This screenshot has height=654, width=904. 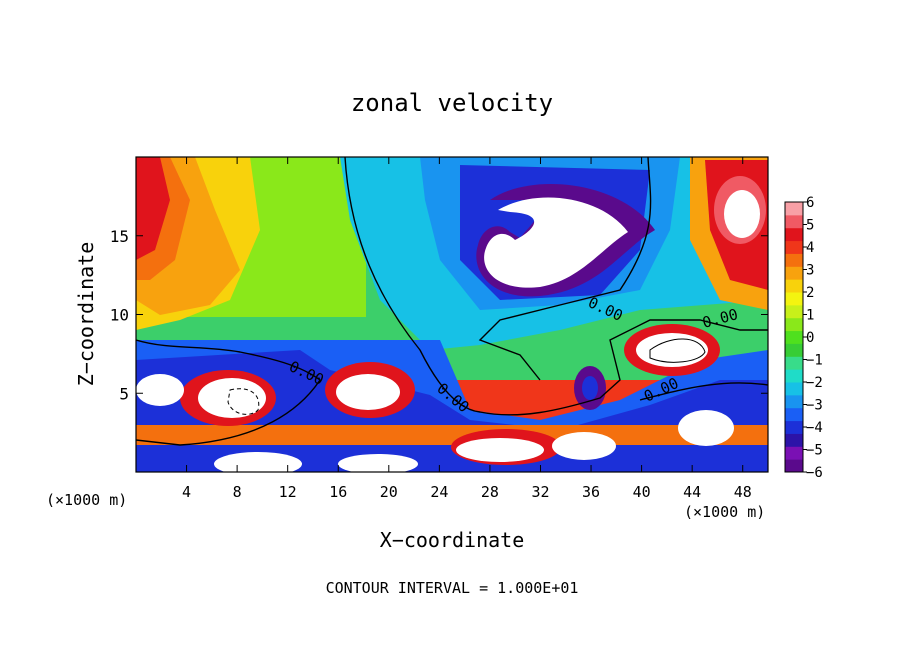 What do you see at coordinates (814, 361) in the screenshot?
I see `colorbar-tick-label: −1` at bounding box center [814, 361].